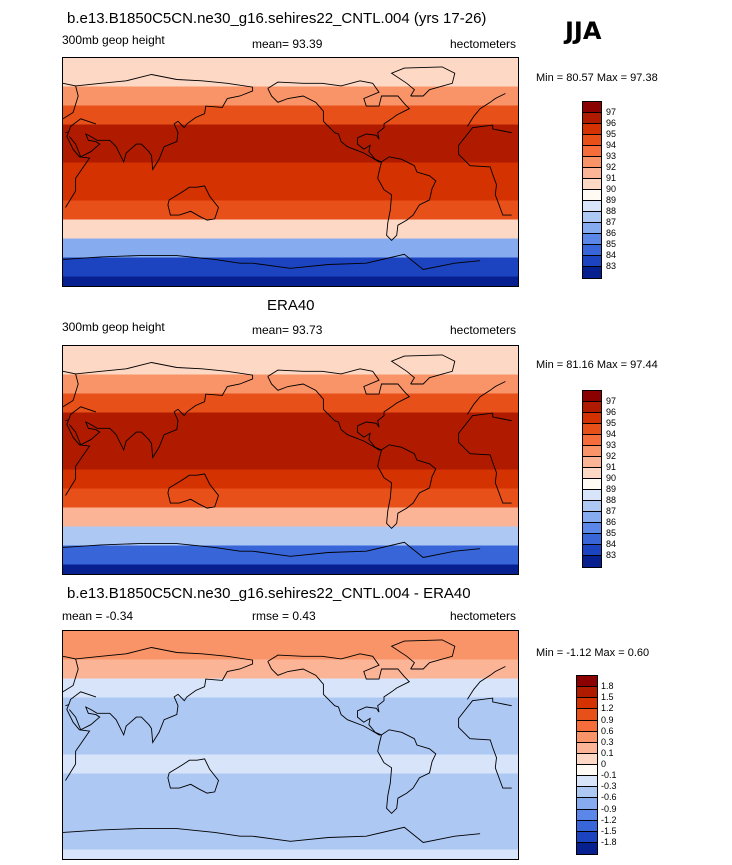 Image resolution: width=732 pixels, height=865 pixels. Describe the element at coordinates (607, 697) in the screenshot. I see `colorbar-tick-label: 1.5` at that location.